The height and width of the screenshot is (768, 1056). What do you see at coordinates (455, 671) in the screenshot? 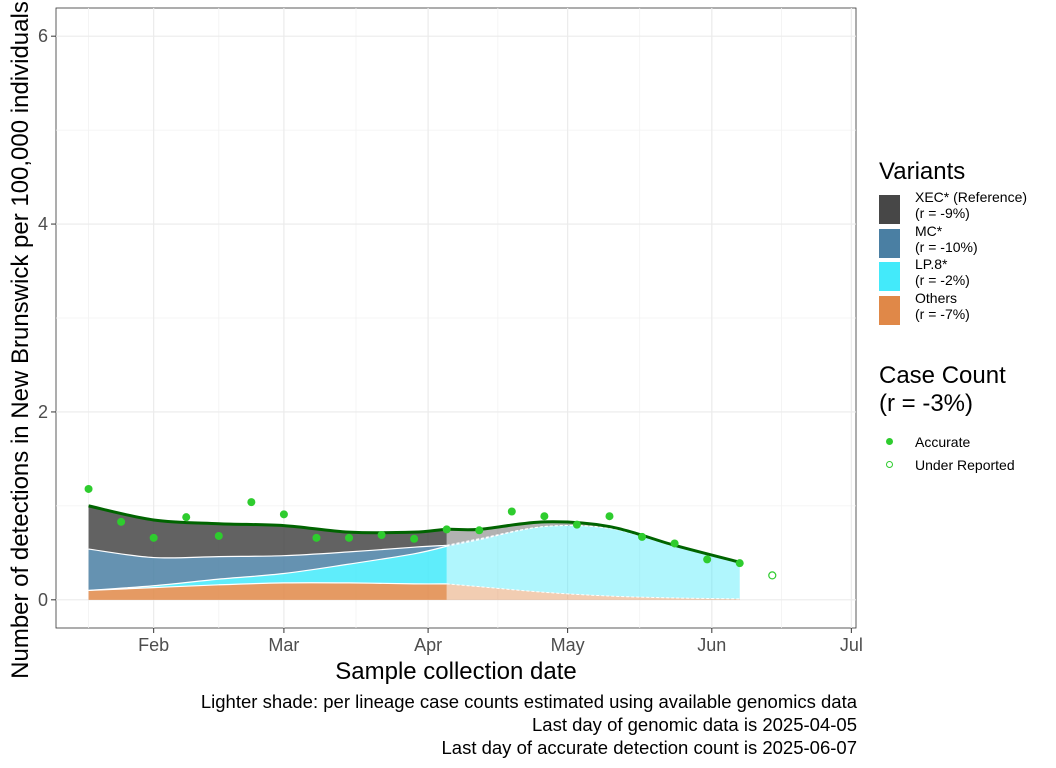
I see `x-axis-title: Sample collection date` at bounding box center [455, 671].